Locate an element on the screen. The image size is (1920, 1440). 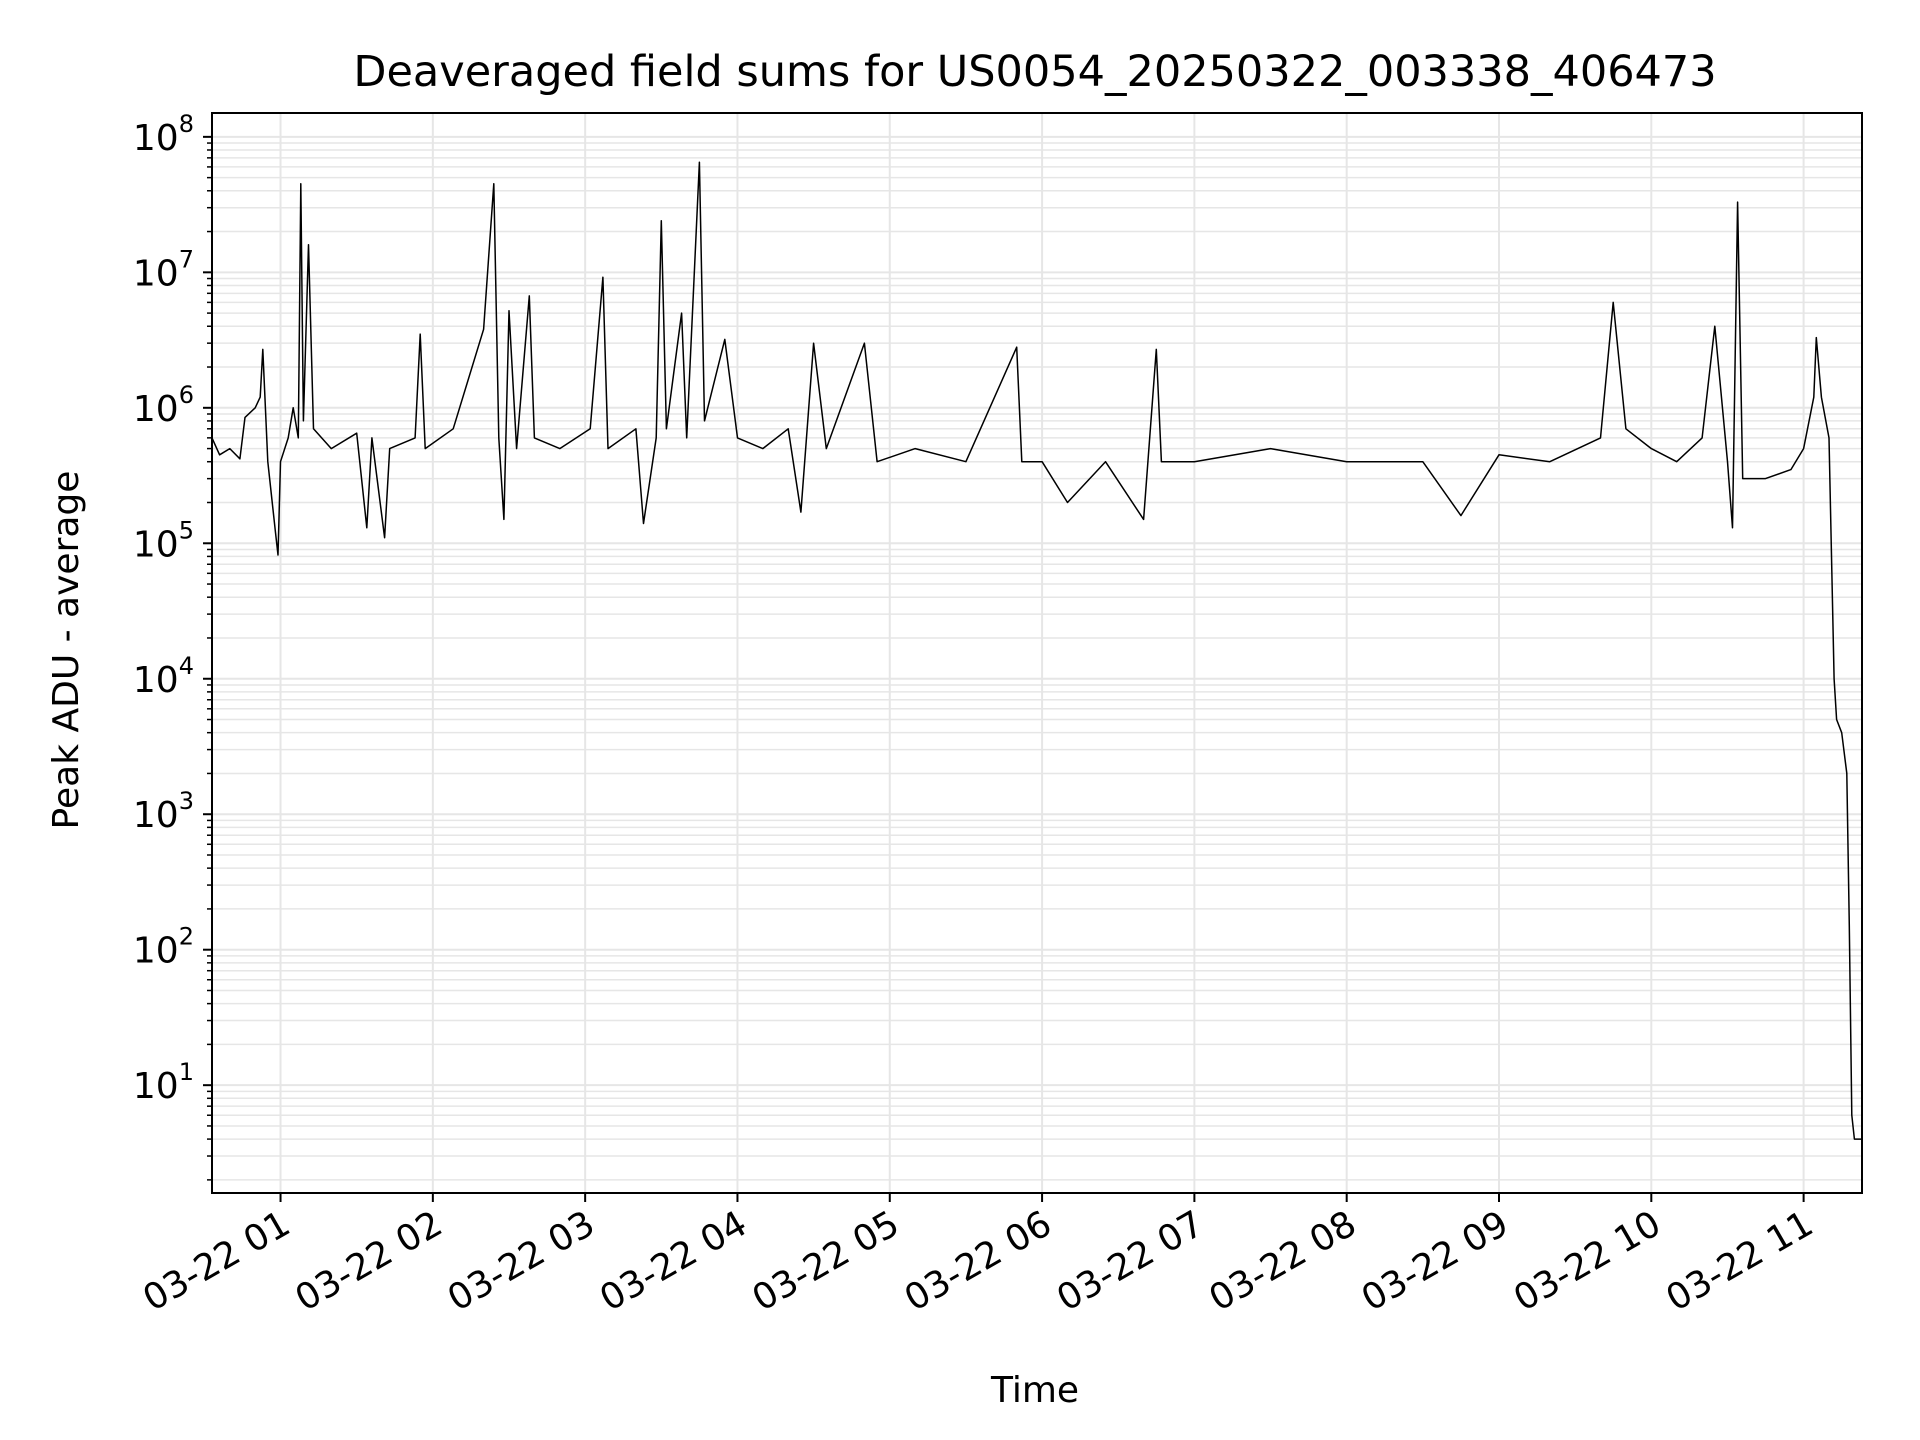
x-axis-label: Time is located at coordinates (1034, 1390).